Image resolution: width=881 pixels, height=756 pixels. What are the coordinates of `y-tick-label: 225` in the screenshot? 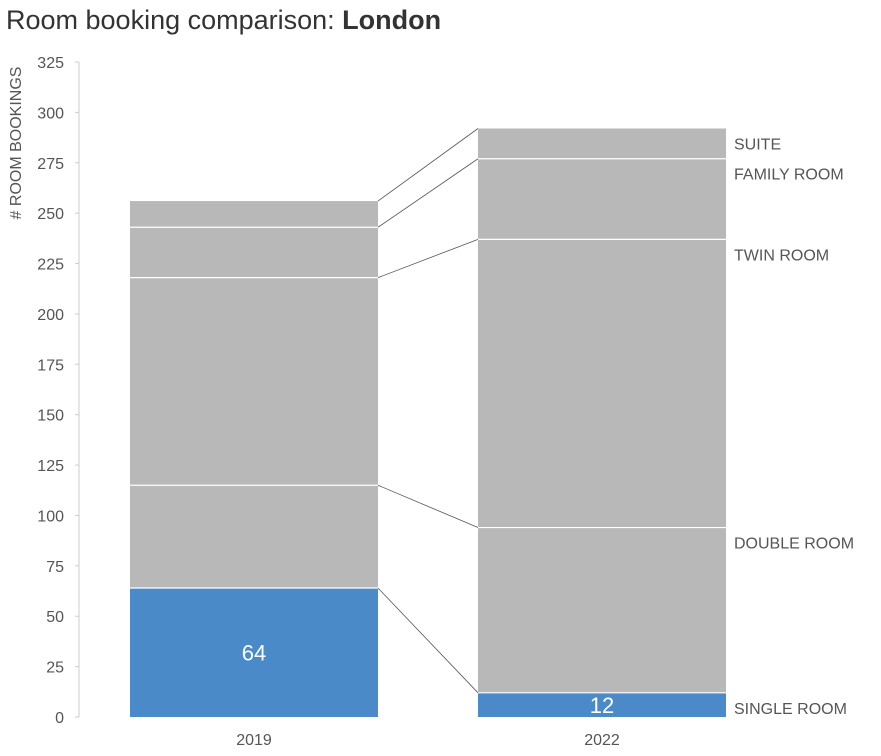 It's located at (50, 265).